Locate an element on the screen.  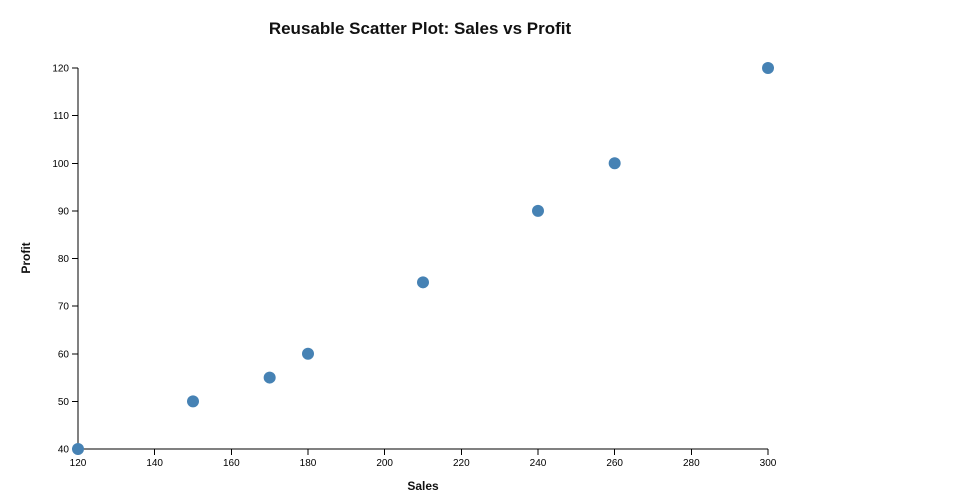
x-tick-label: 300 is located at coordinates (768, 463).